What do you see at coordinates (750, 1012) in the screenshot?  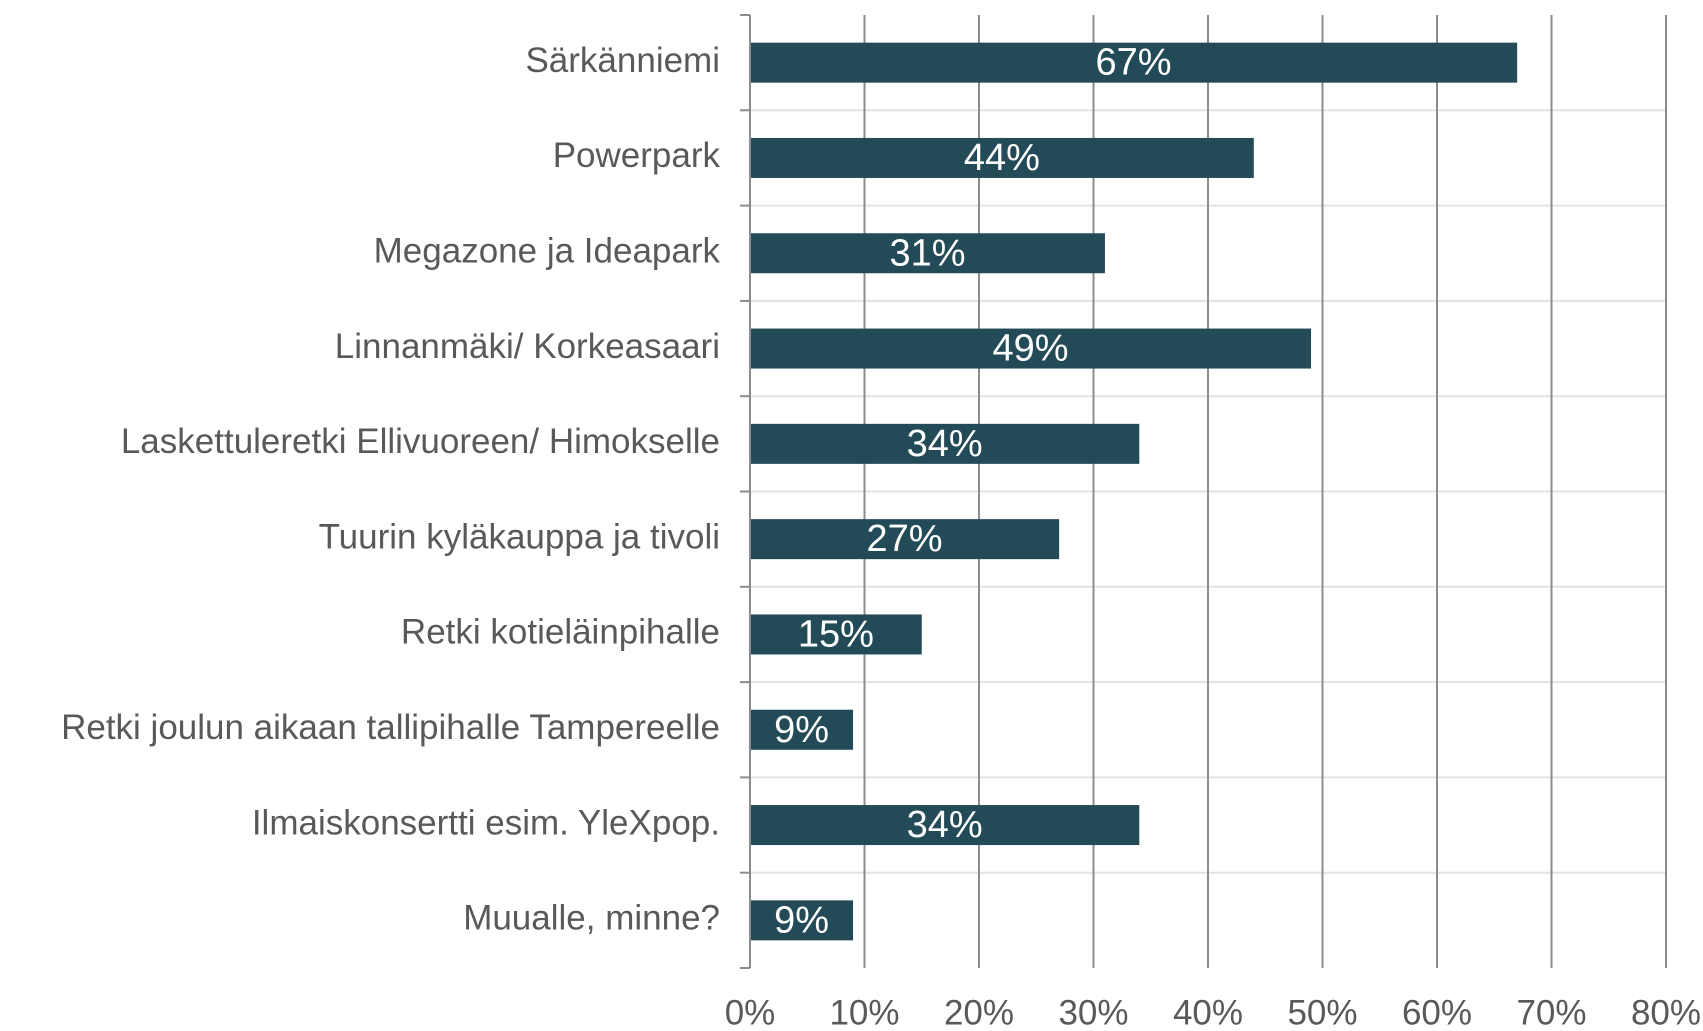 I see `x-tick-label: 0%` at bounding box center [750, 1012].